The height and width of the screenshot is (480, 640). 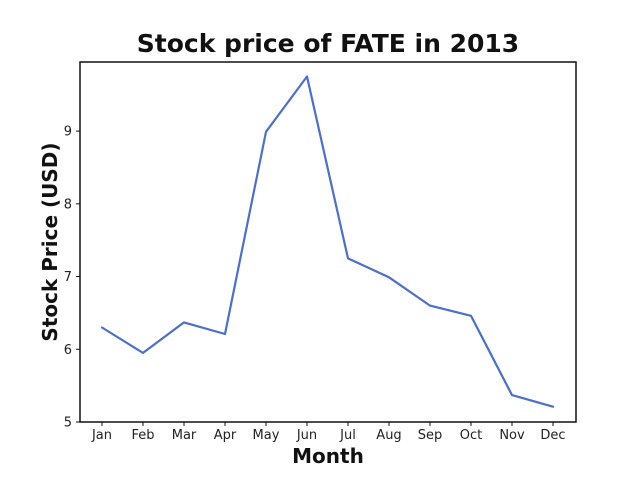 I want to click on x-tick-label: Mar, so click(x=184, y=435).